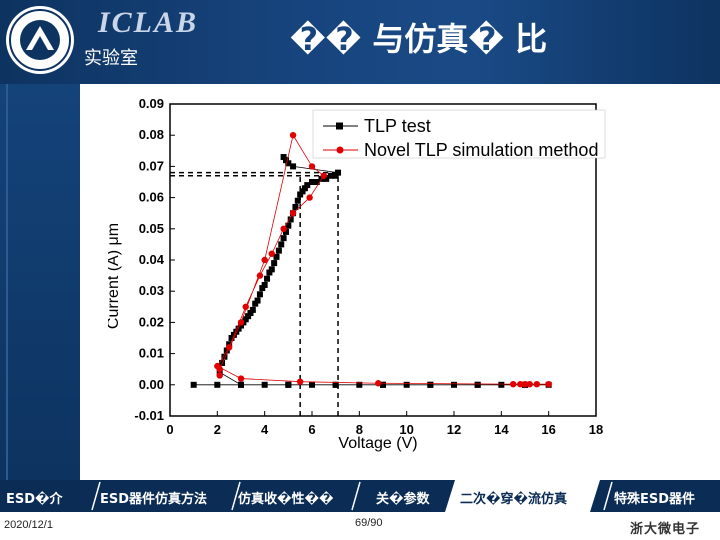  What do you see at coordinates (397, 126) in the screenshot?
I see `legend-label-tlp-test: TLP test` at bounding box center [397, 126].